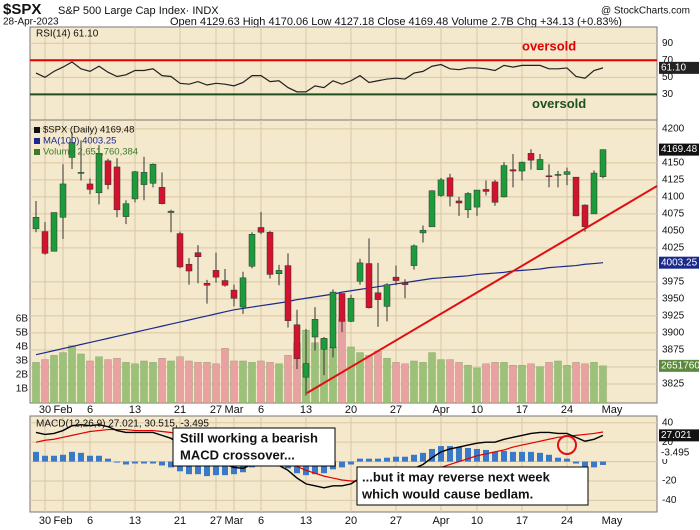 This screenshot has width=700, height=530. I want to click on volume-tick-label: 4B, so click(22, 347).